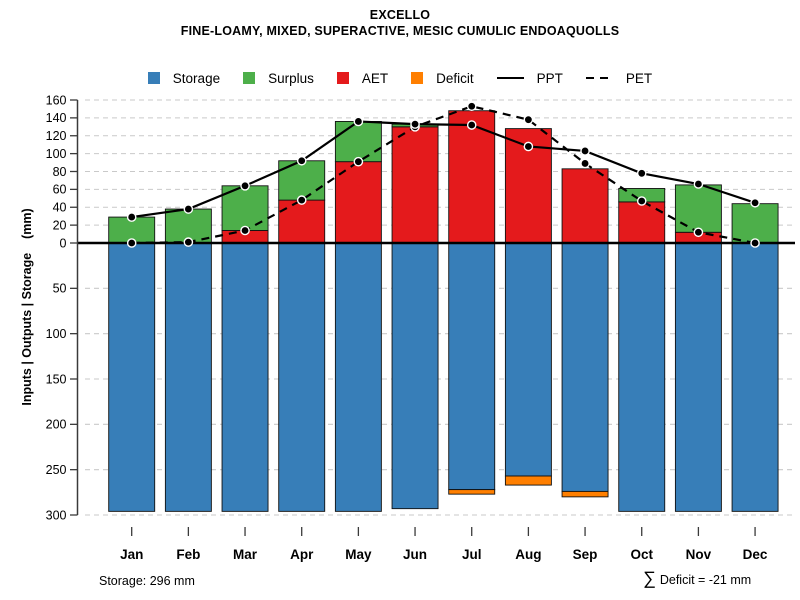  What do you see at coordinates (358, 377) in the screenshot?
I see `storage-bar-May` at bounding box center [358, 377].